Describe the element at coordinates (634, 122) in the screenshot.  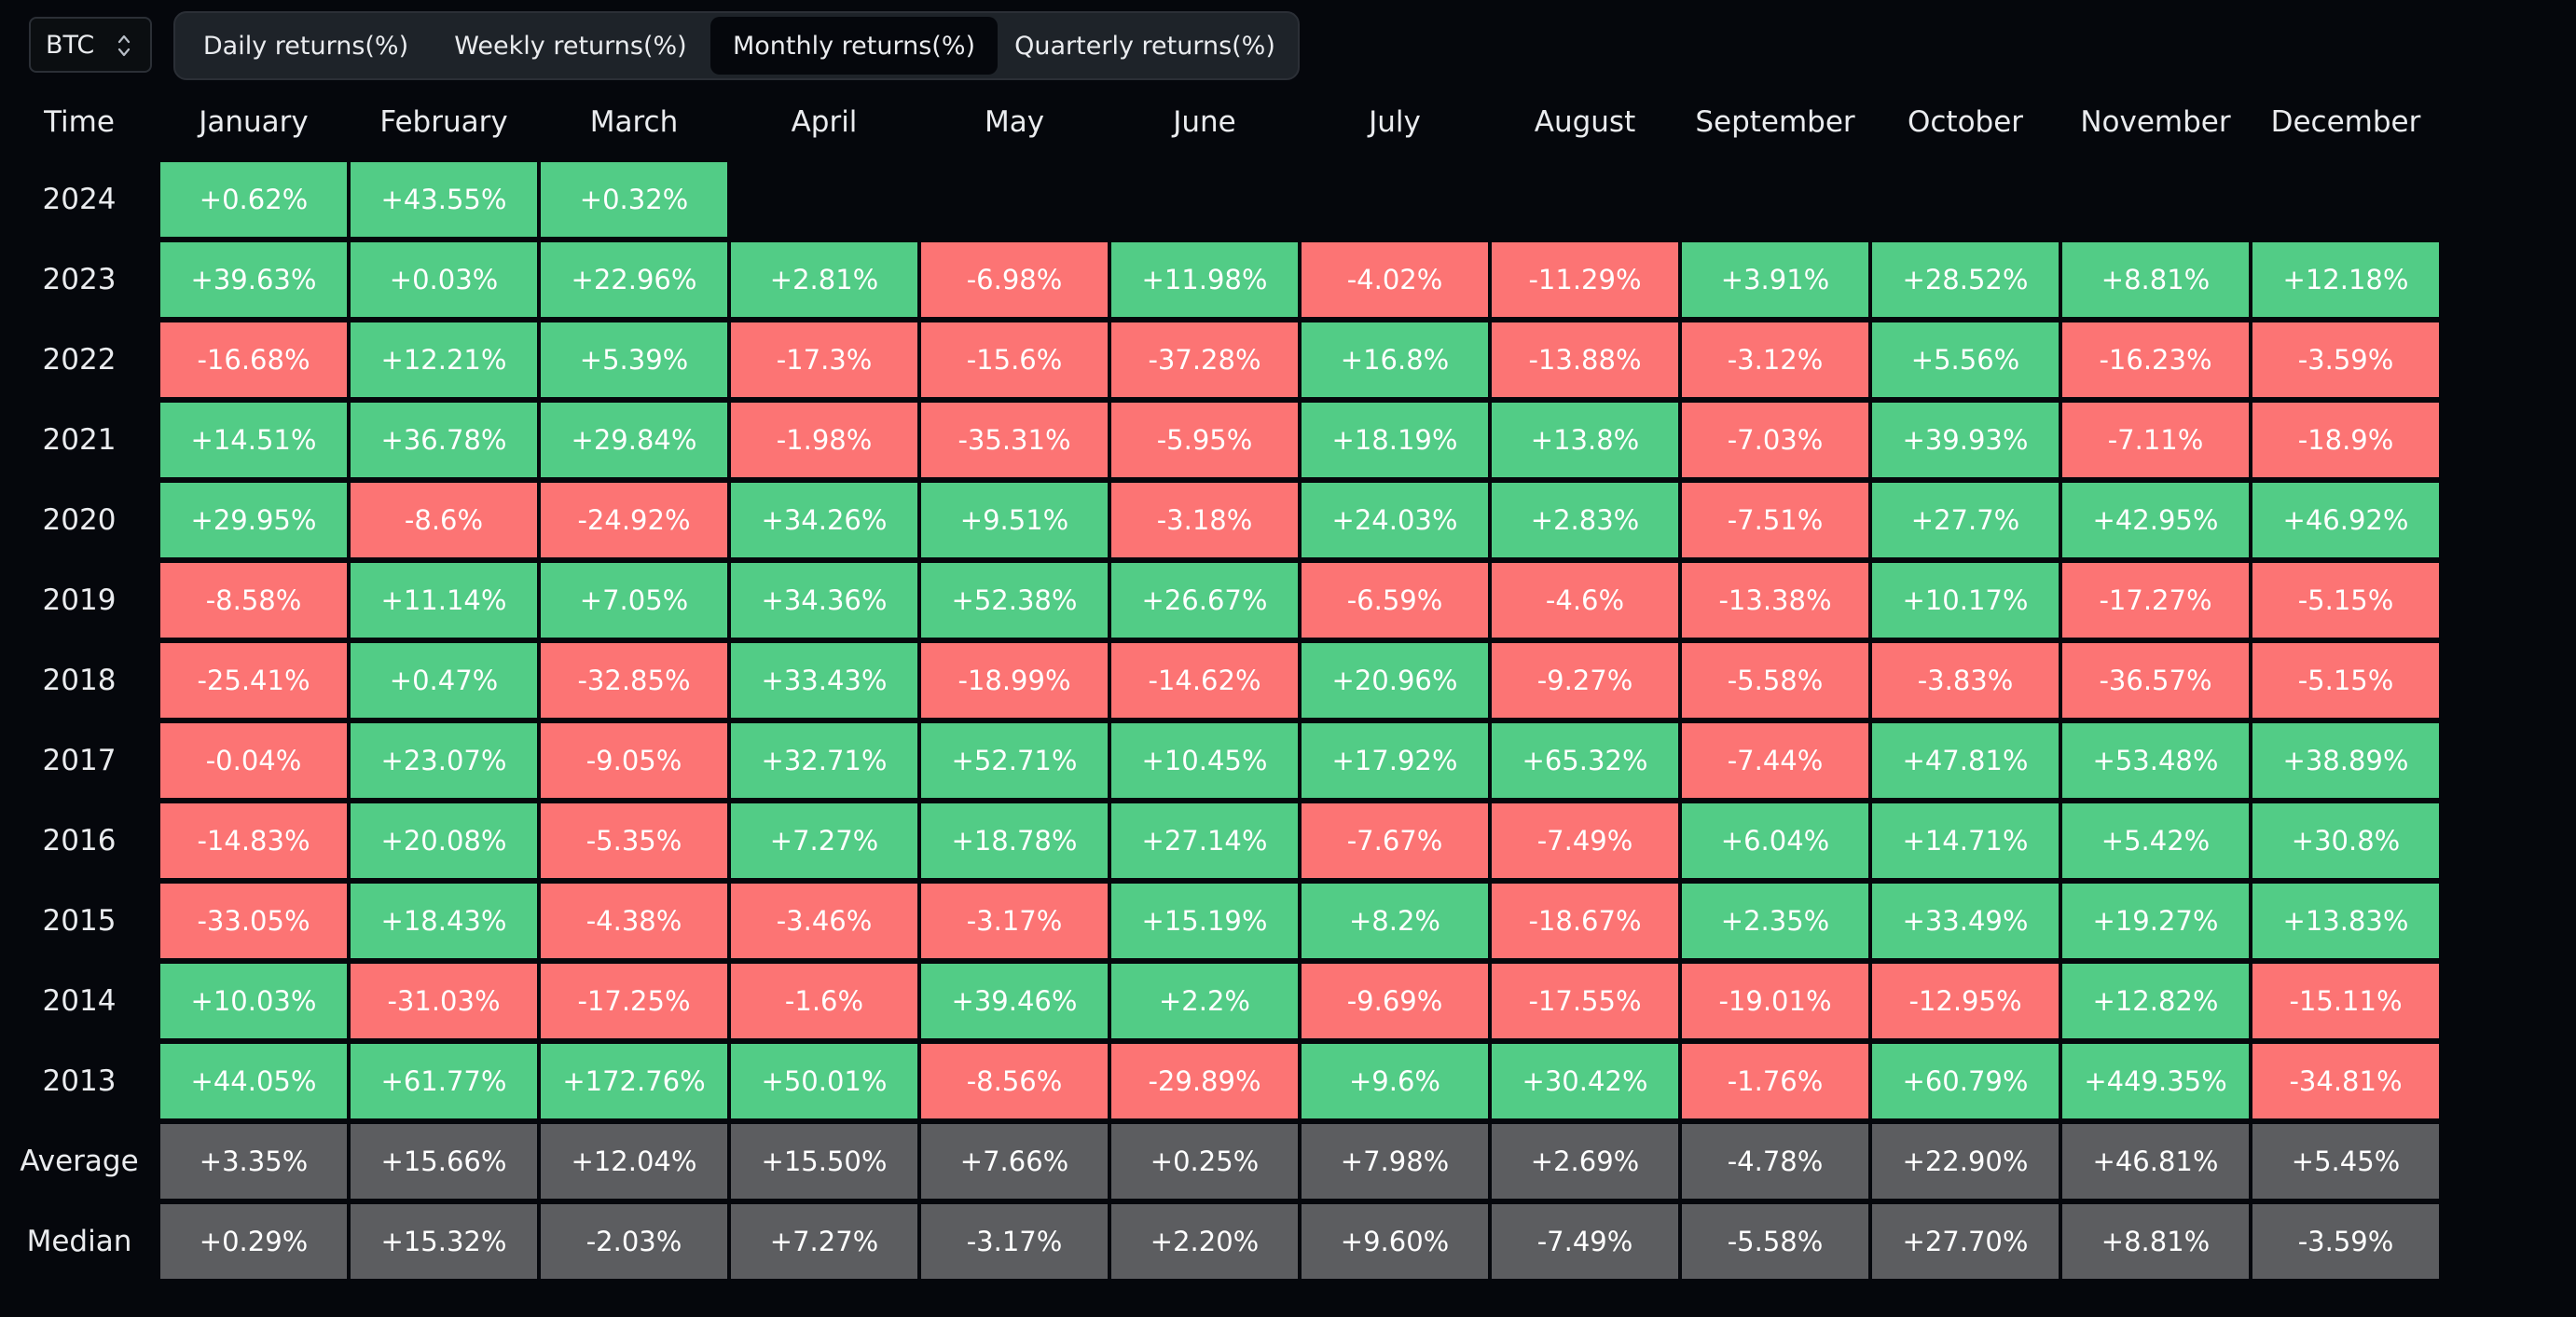
I see `column-header-month: March` at that location.